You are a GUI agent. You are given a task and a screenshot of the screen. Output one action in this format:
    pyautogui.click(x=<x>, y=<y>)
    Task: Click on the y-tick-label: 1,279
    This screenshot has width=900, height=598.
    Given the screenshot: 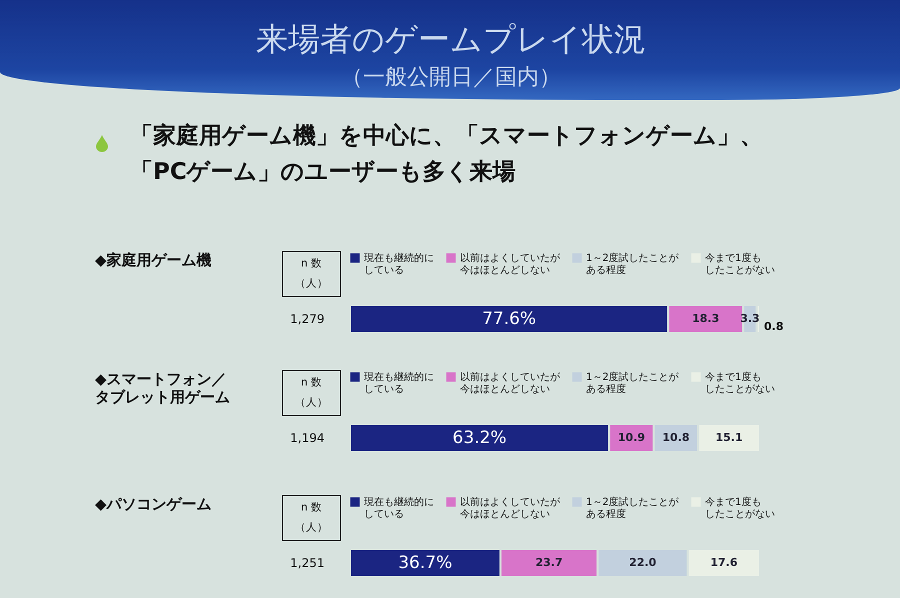 What is the action you would take?
    pyautogui.click(x=307, y=319)
    